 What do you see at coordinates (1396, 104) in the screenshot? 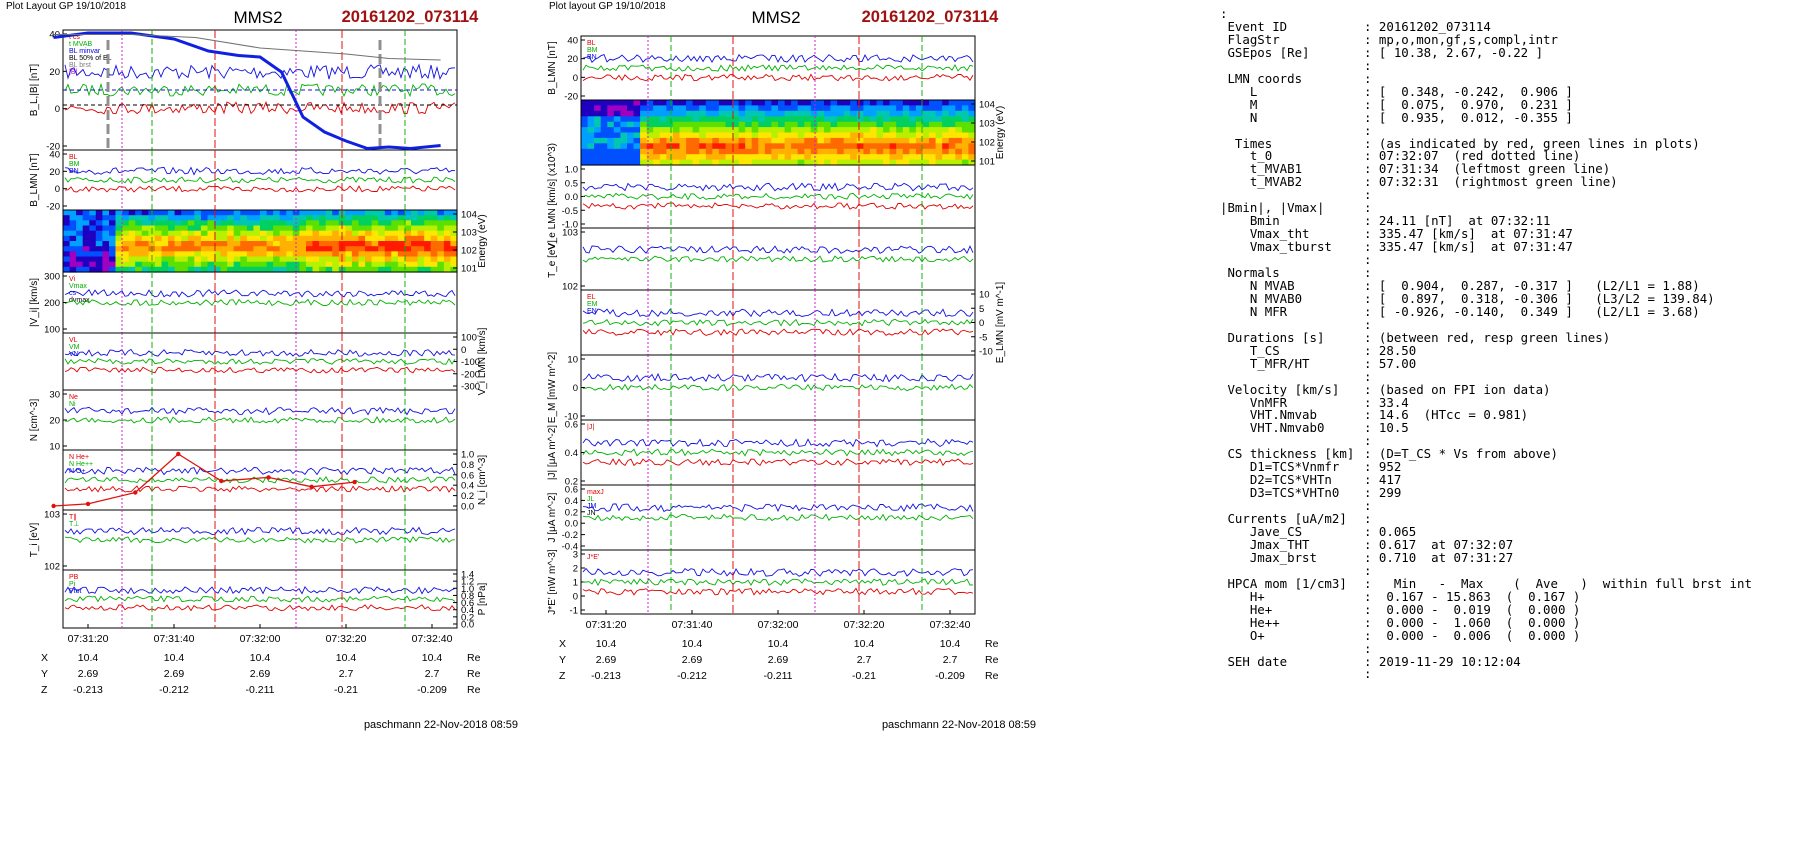
I see `summary-line: M: [ 0.075, 0.970, 0.231 ]` at bounding box center [1396, 104].